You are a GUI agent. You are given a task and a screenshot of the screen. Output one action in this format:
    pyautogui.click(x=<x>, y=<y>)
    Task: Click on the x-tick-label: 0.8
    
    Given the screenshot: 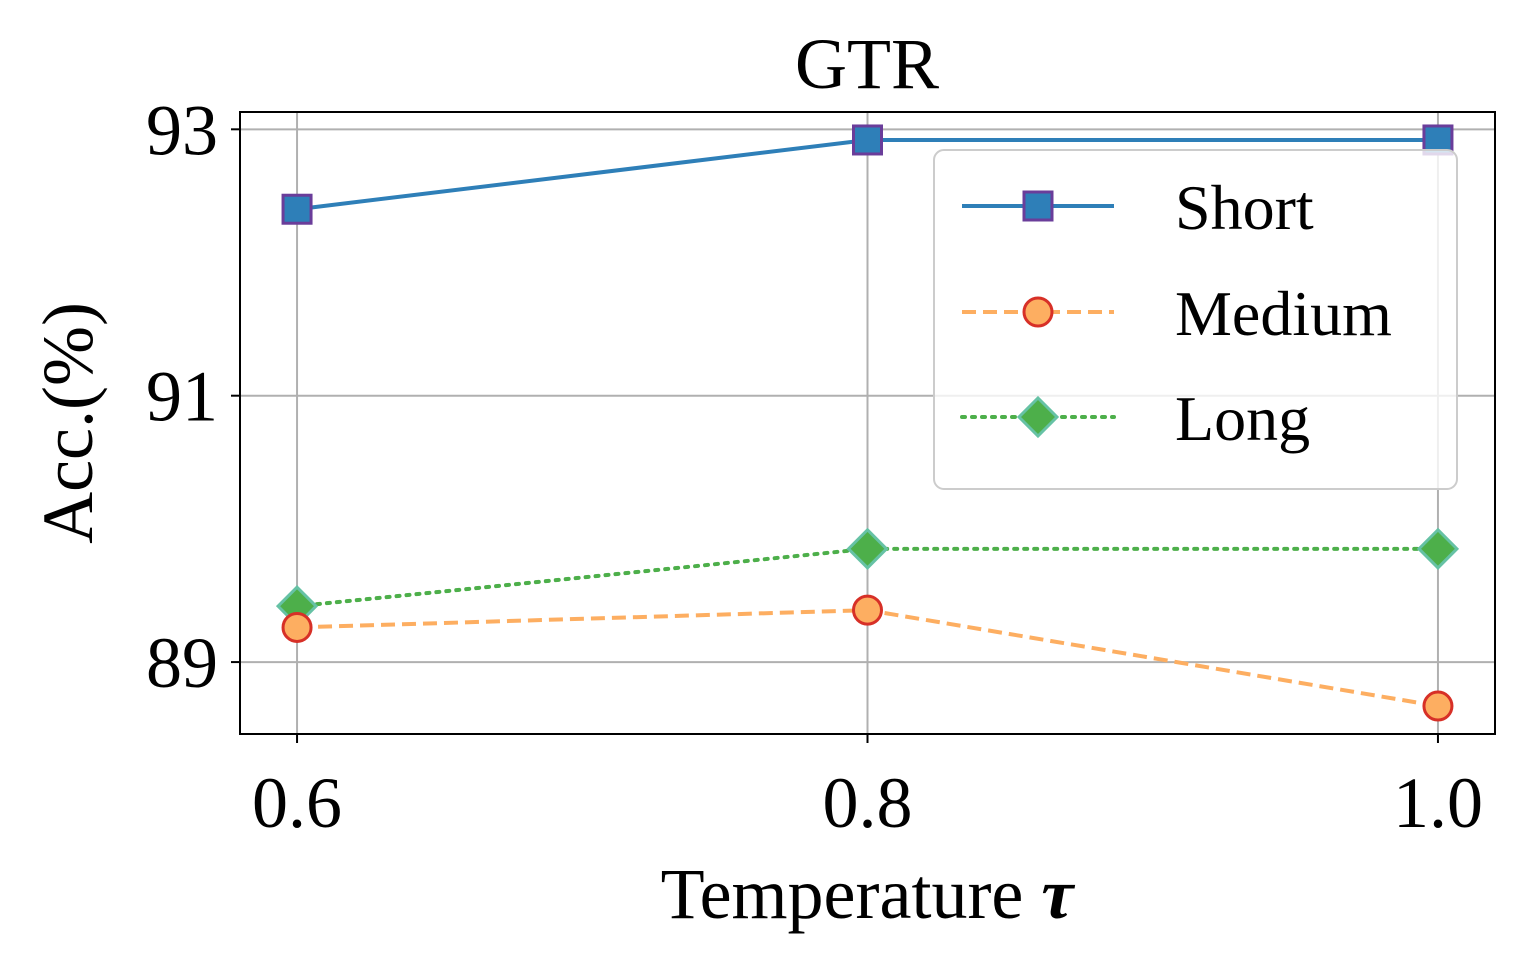 What is the action you would take?
    pyautogui.click(x=868, y=803)
    